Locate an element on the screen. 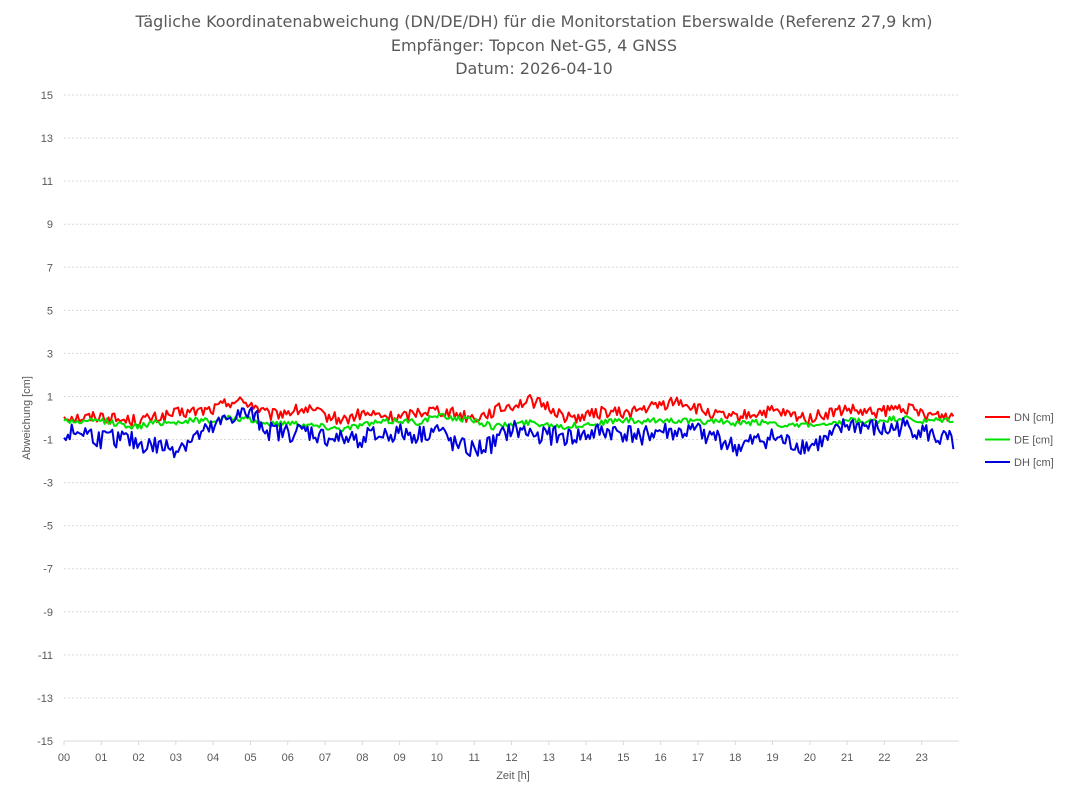  x-tick-label: 04 is located at coordinates (213, 758).